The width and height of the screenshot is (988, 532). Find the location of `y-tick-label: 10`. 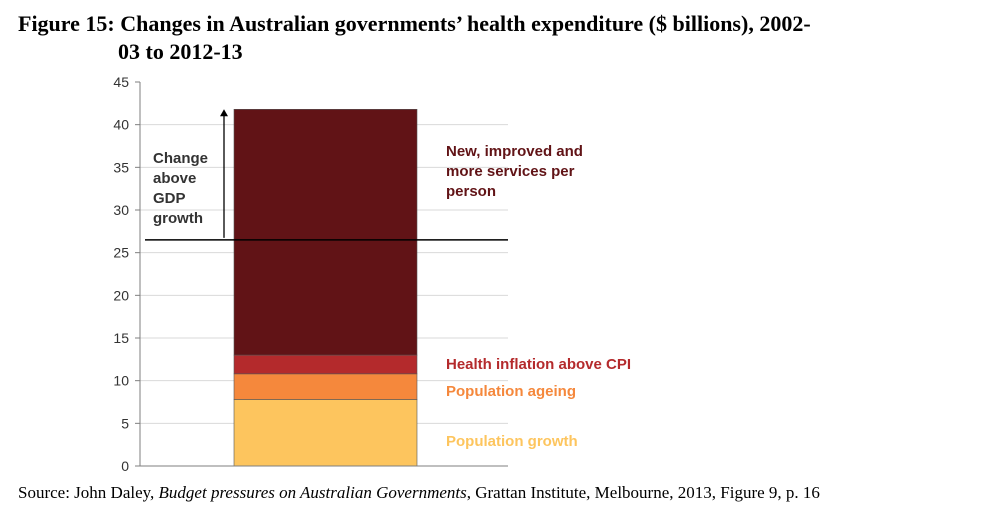

y-tick-label: 10 is located at coordinates (121, 381).